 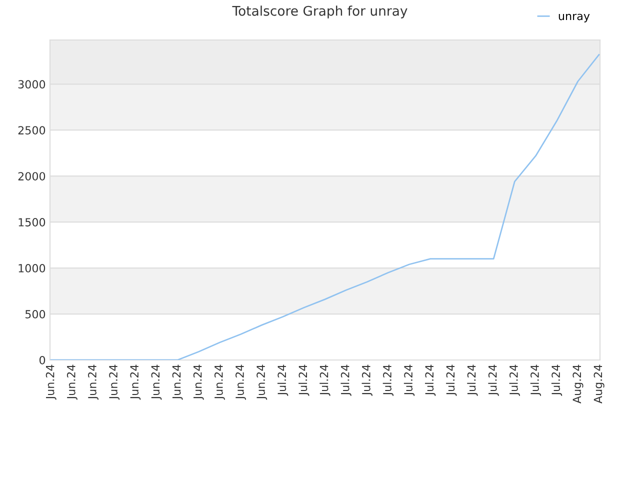 I want to click on y-tick-label: 500, so click(x=35, y=314).